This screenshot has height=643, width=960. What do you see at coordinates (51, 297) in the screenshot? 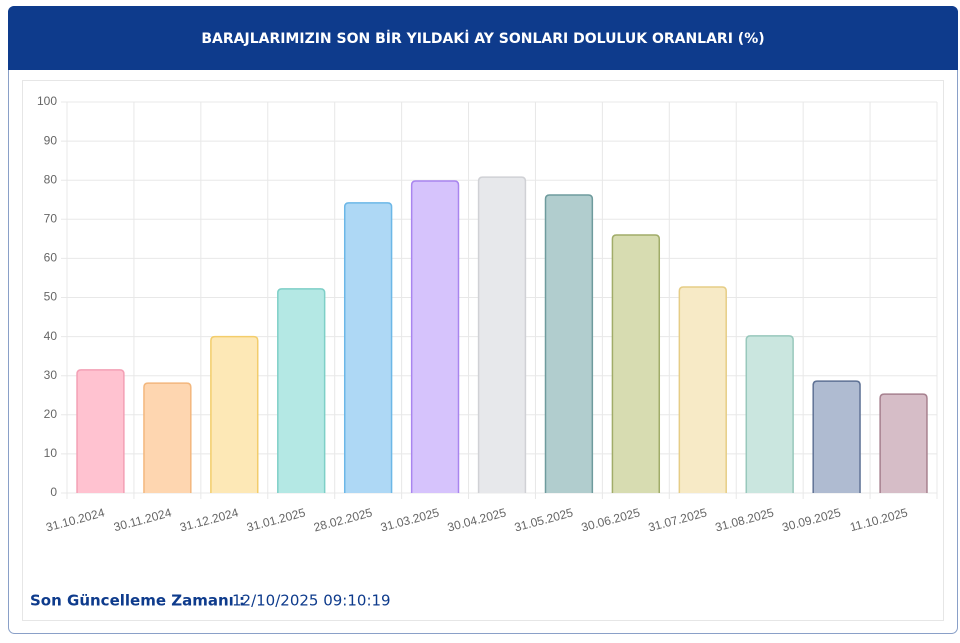
I see `y-tick-label: 50` at bounding box center [51, 297].